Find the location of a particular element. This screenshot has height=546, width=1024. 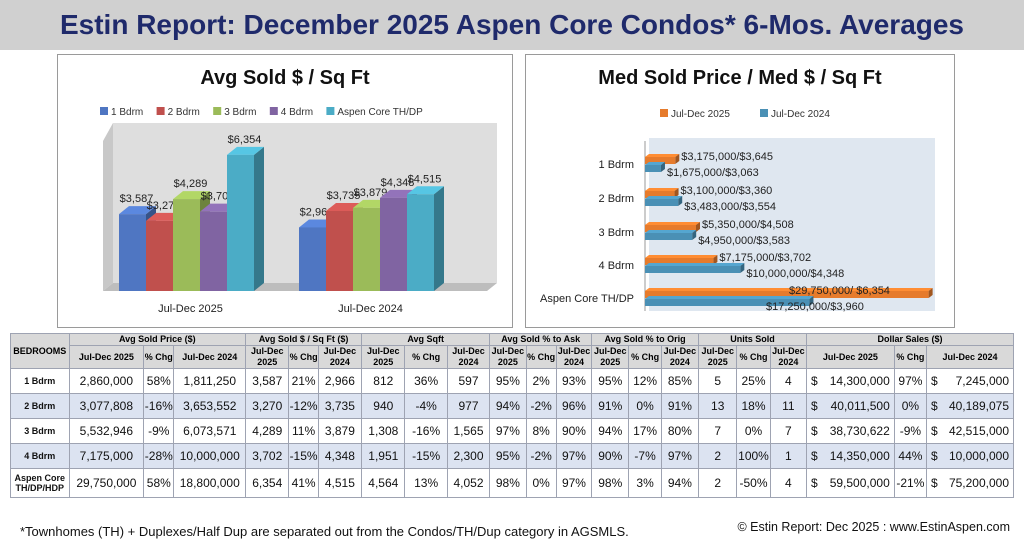

bar-jul-dec-2025-3-bdrm is located at coordinates (673, 227).